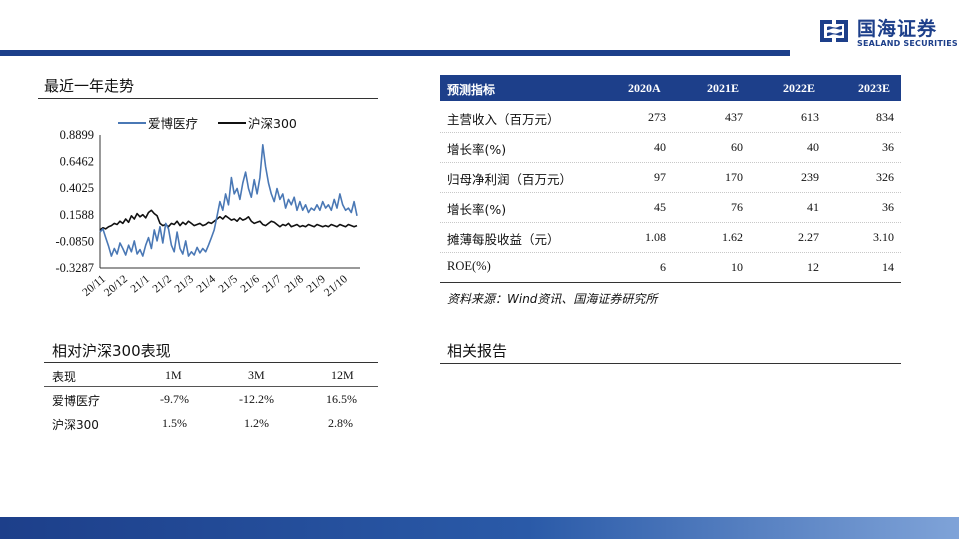 The image size is (959, 539). I want to click on forecast-row-revenue-2021e: 437, so click(734, 117).